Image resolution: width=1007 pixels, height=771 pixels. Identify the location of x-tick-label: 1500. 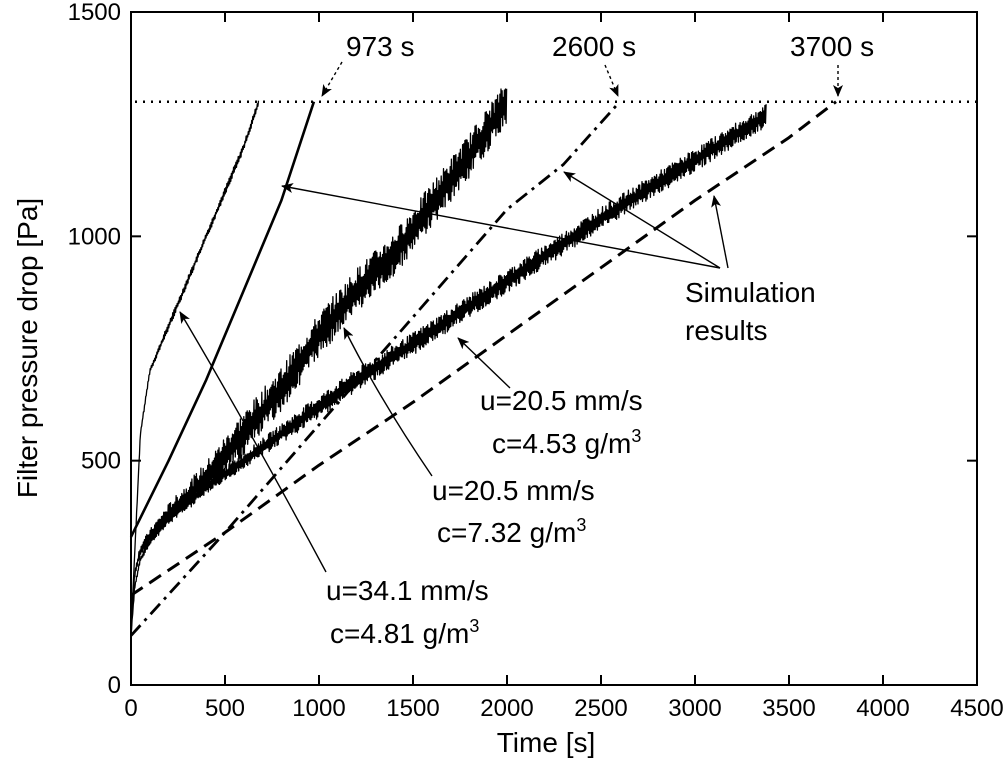
(412, 708).